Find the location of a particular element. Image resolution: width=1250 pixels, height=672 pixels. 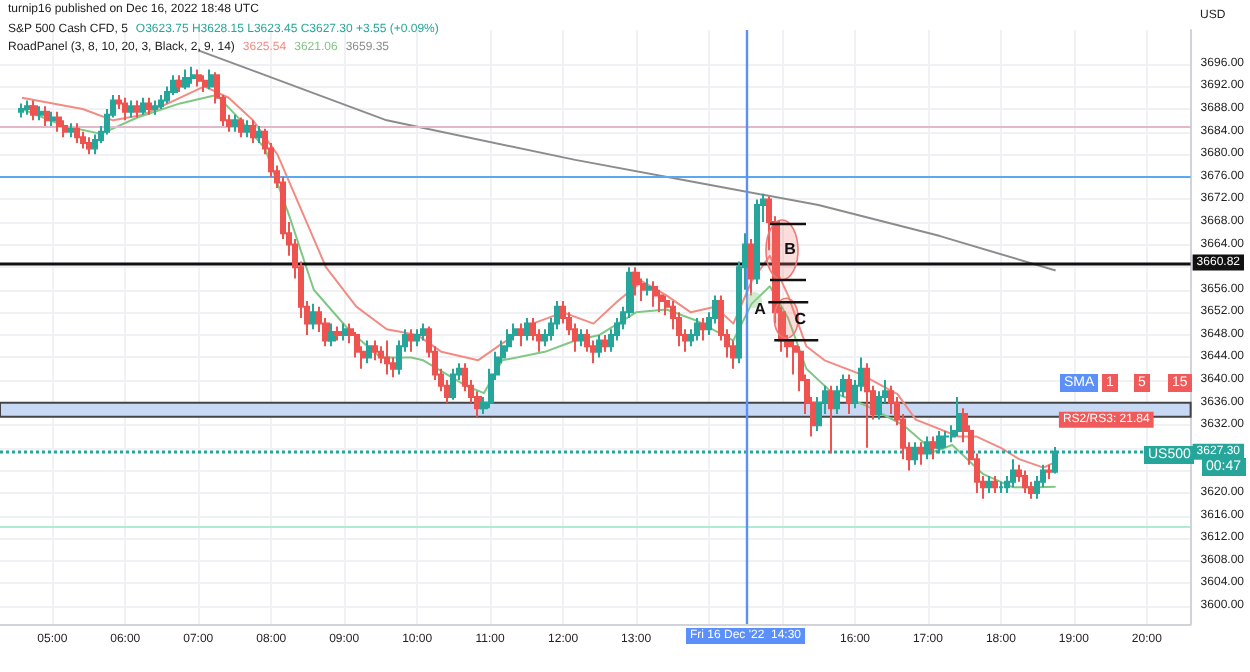

annotation: A is located at coordinates (760, 309).